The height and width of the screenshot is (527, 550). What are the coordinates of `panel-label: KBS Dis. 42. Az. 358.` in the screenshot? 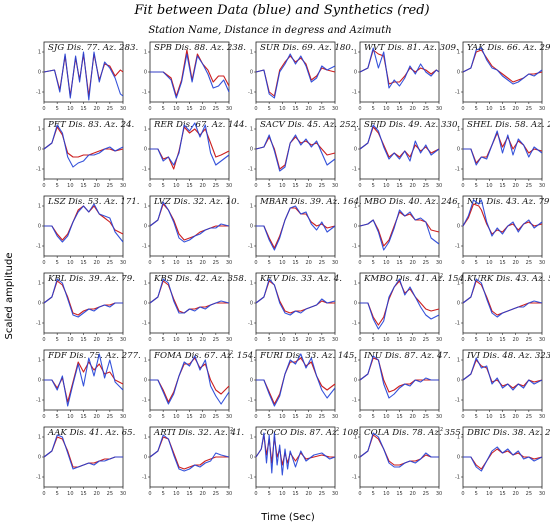 It's located at (200, 279).